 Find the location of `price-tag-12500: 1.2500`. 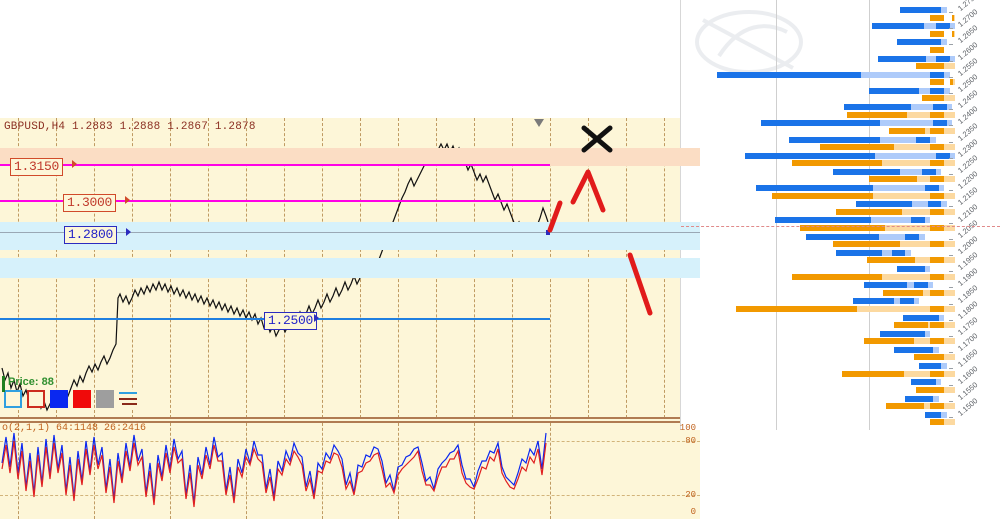

price-tag-12500: 1.2500 is located at coordinates (291, 321).